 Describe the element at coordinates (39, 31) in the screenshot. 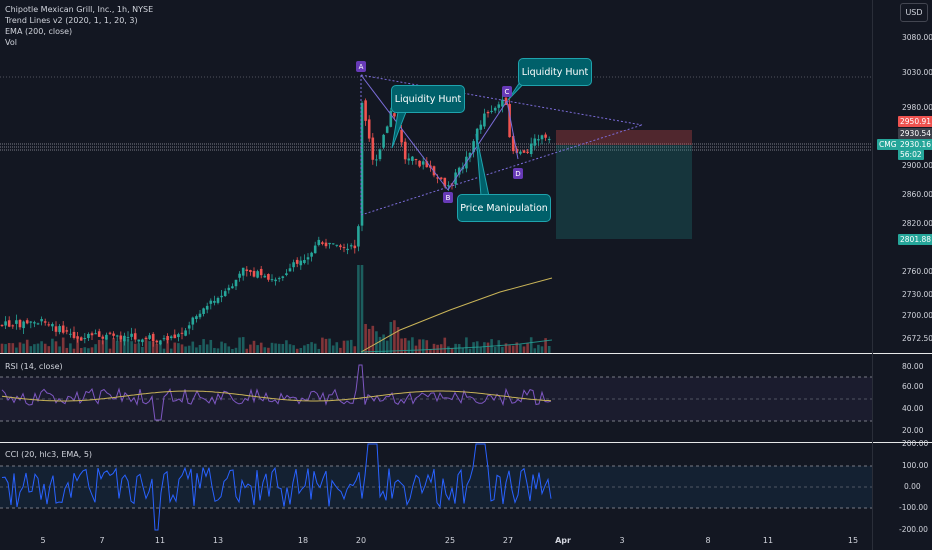

I see `indicator-ema: EMA (200, close)` at that location.